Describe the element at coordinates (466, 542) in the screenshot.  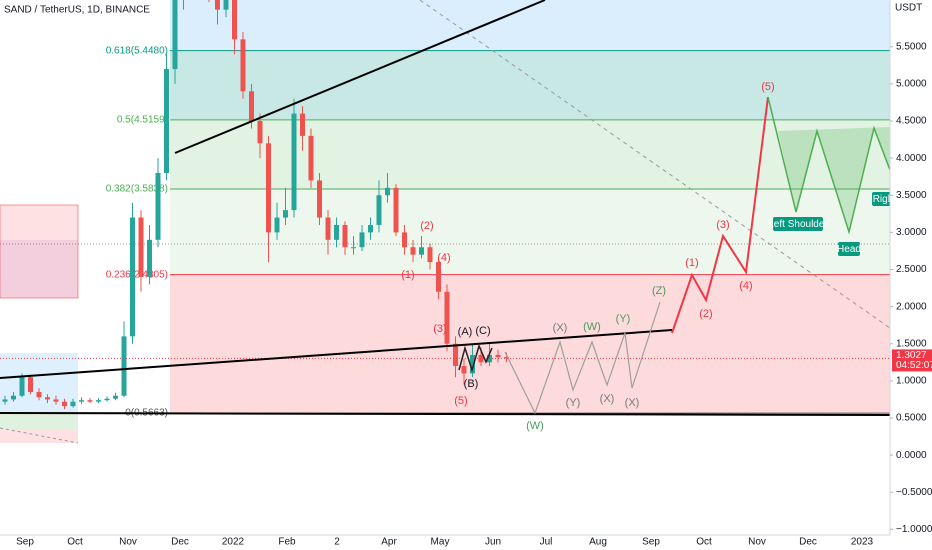
I see `x-axis-area` at that location.